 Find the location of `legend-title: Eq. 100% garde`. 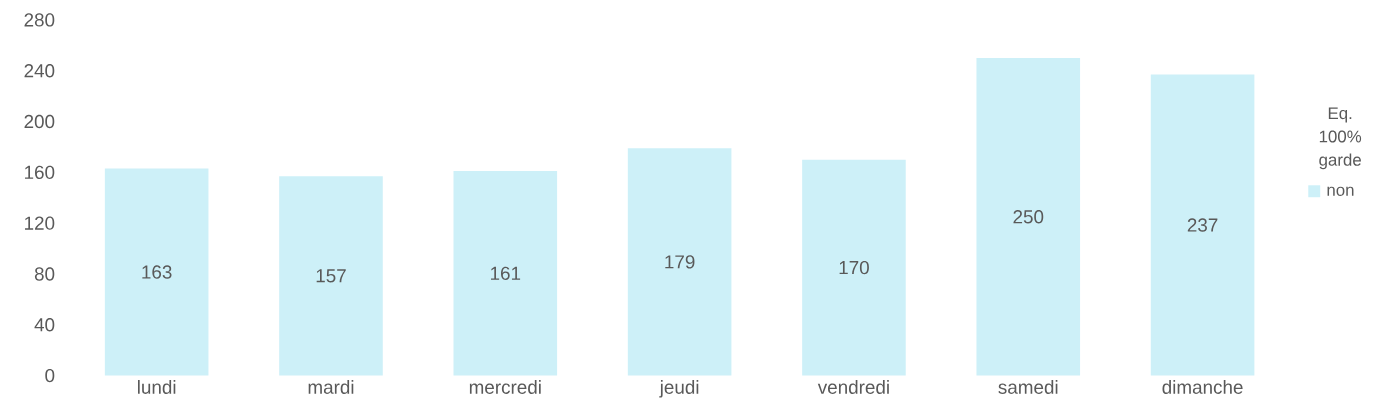

legend-title: Eq. 100% garde is located at coordinates (1340, 138).